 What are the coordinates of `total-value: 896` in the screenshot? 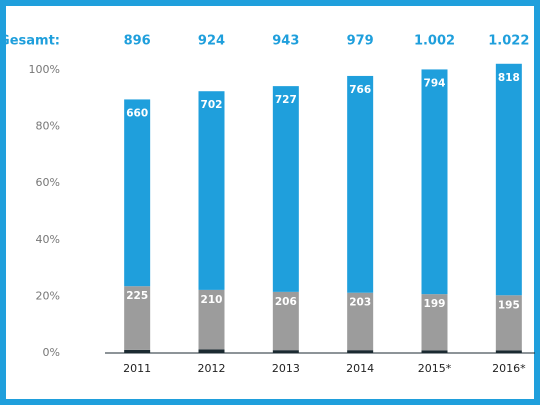 It's located at (137, 41).